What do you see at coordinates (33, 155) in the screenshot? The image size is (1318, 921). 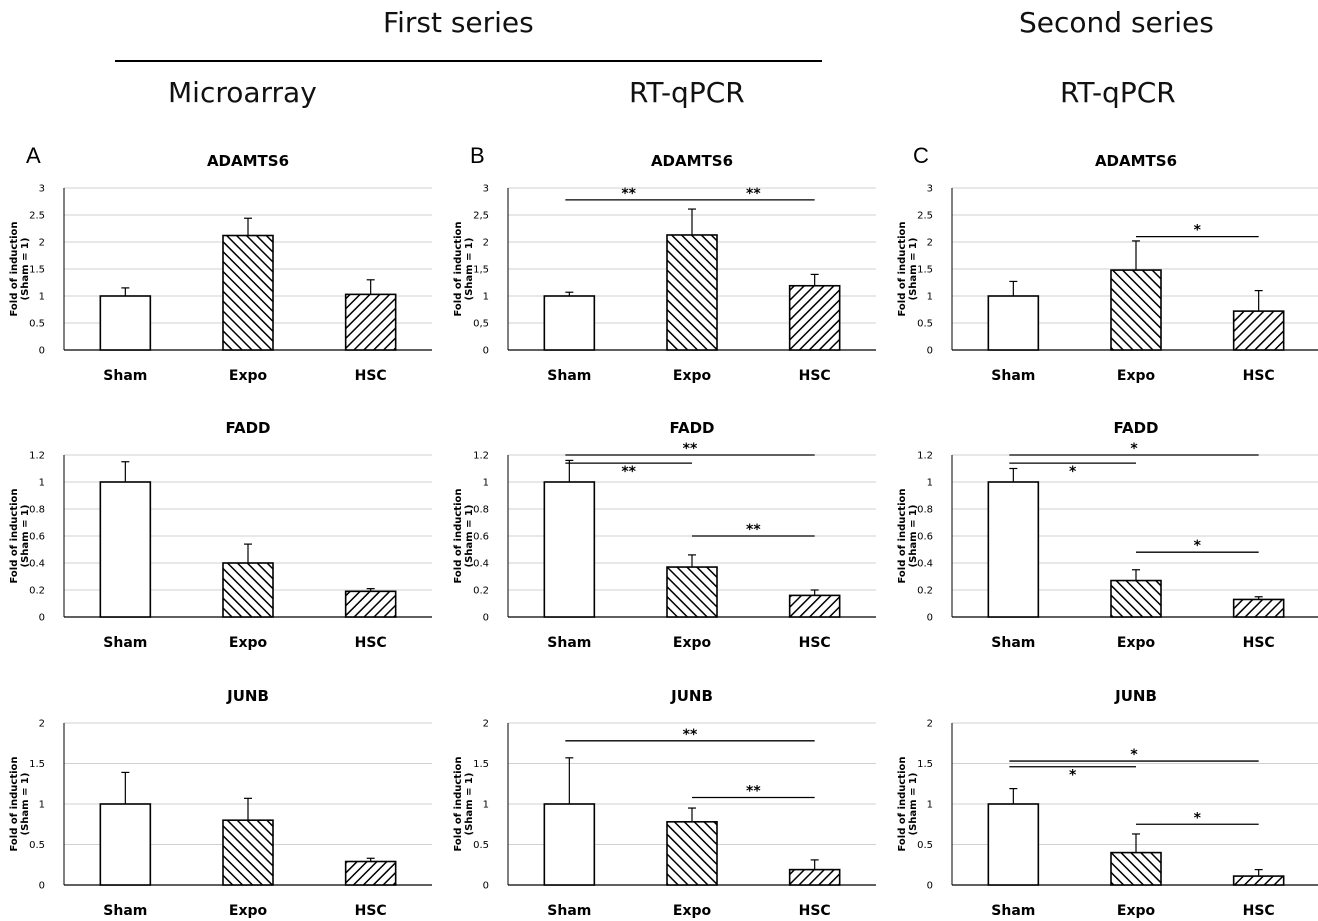 I see `panel-letter-a: A` at bounding box center [33, 155].